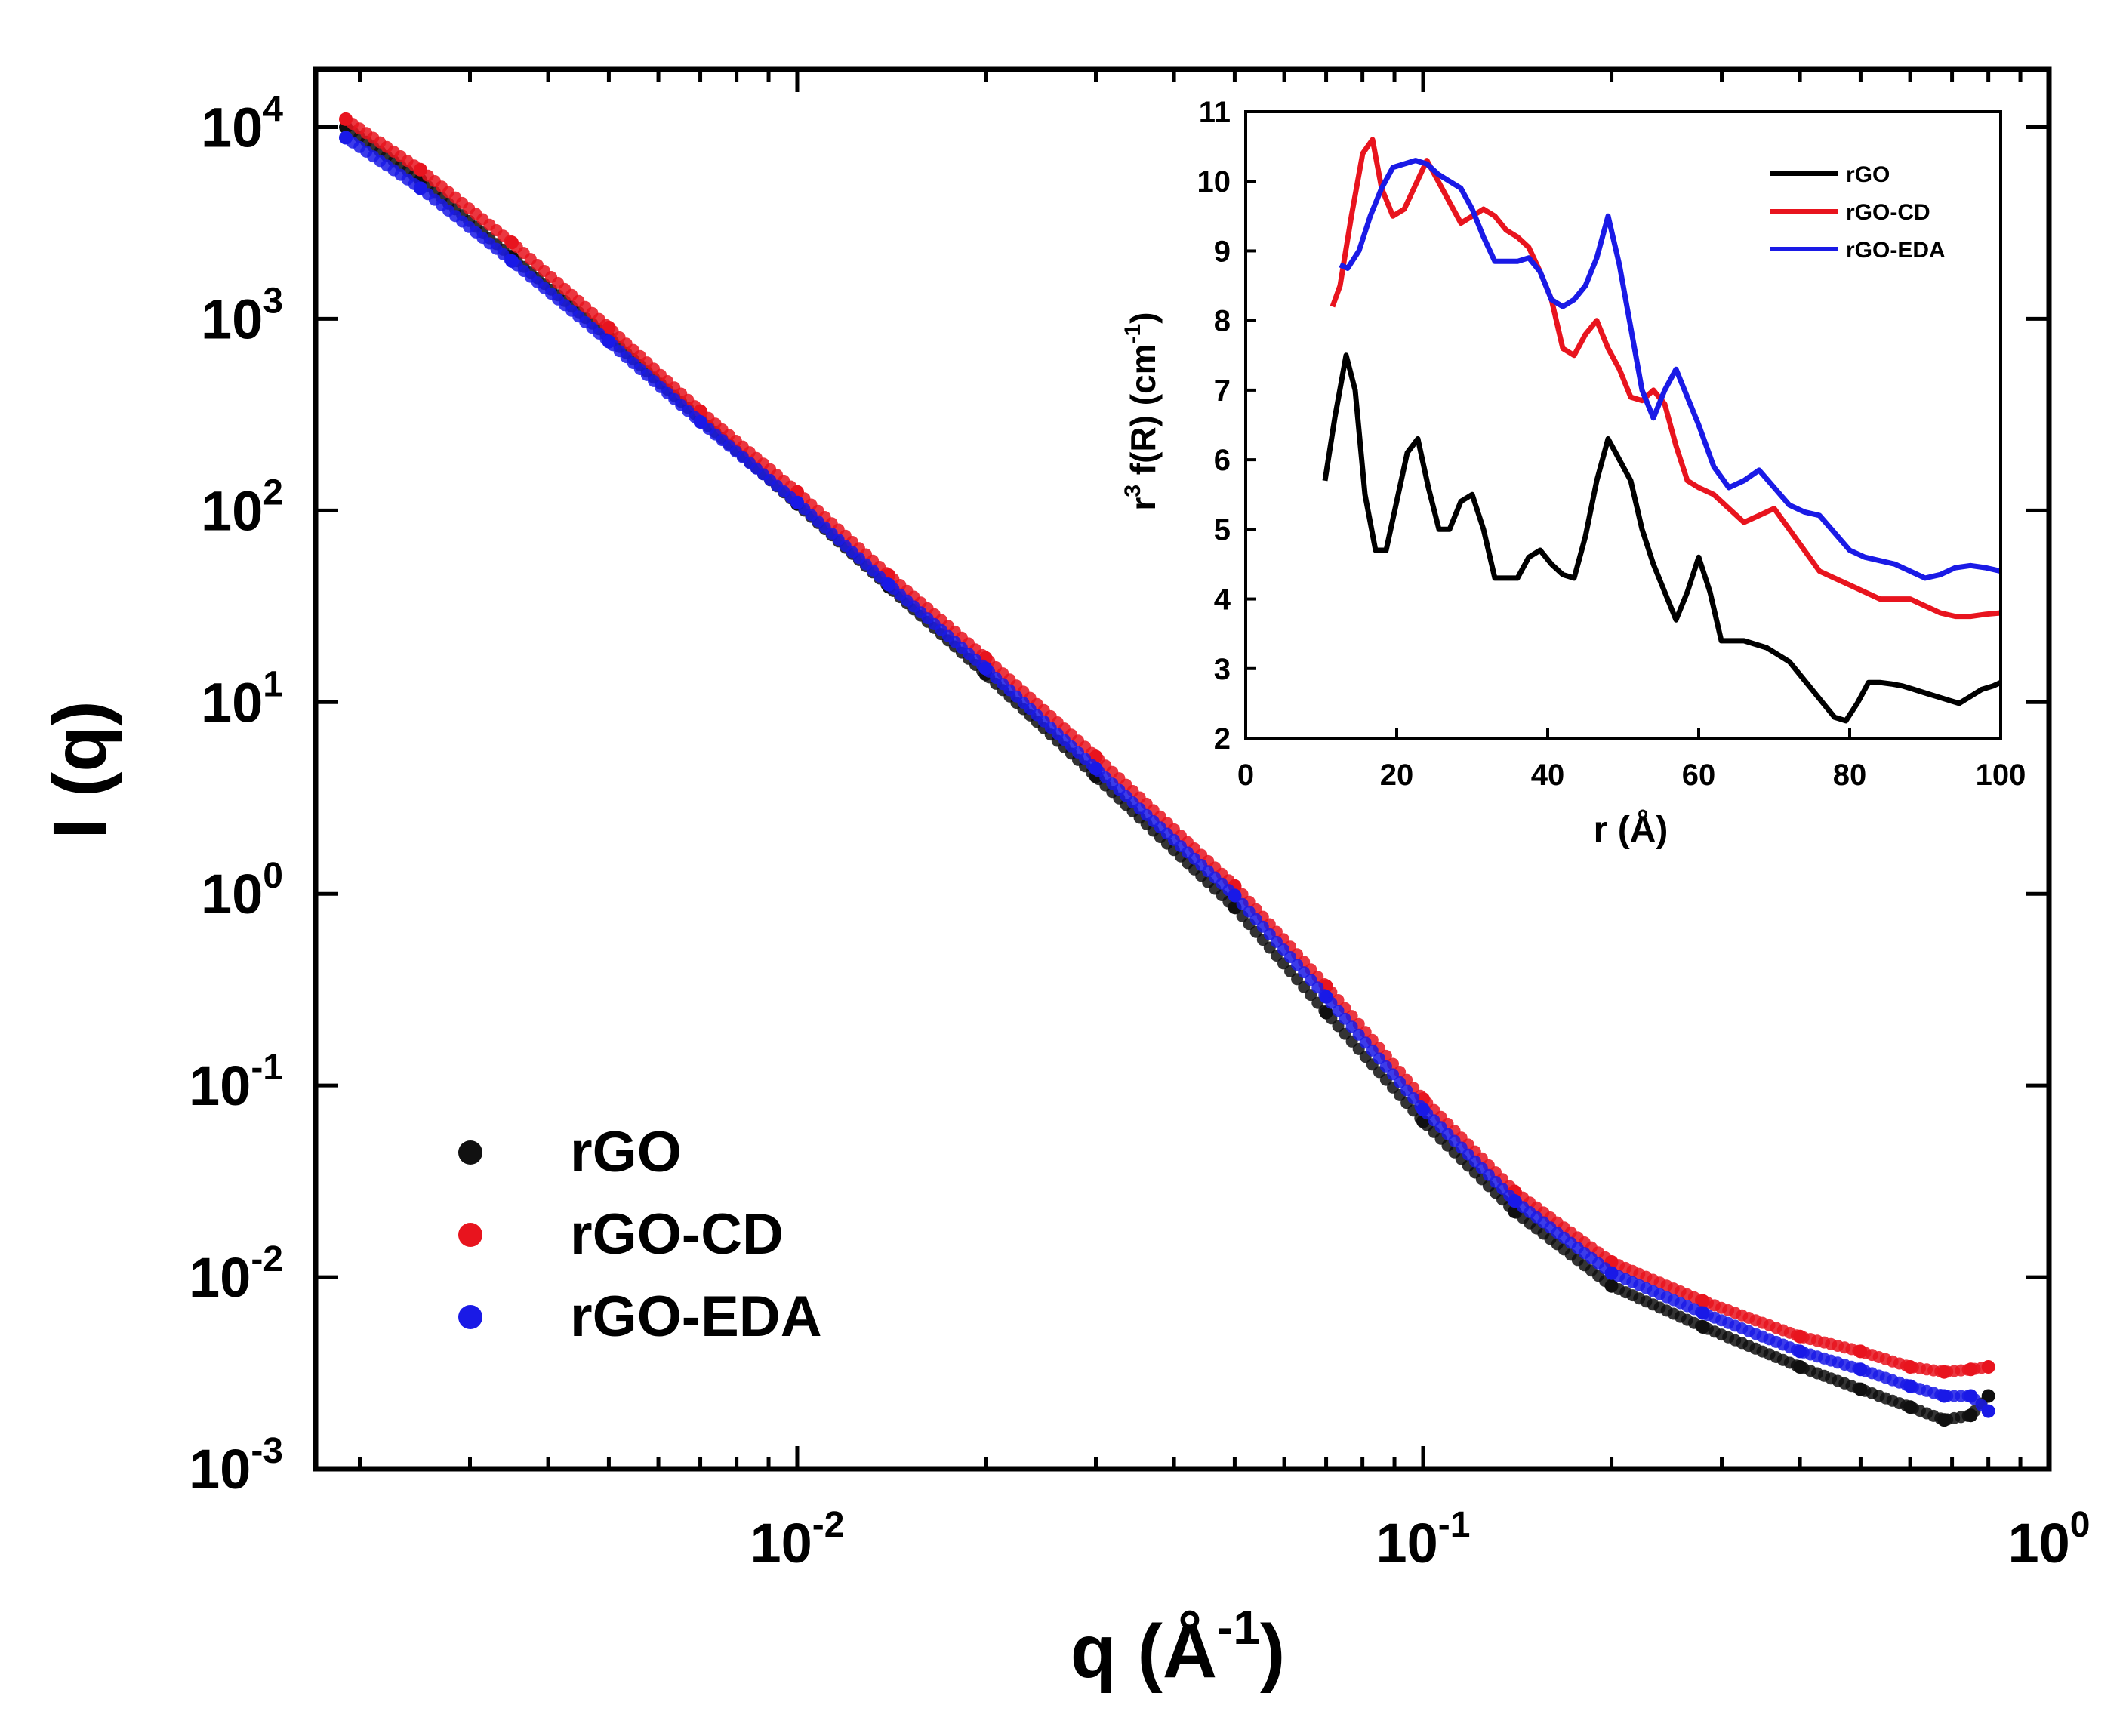 This screenshot has width=2126, height=1736. Describe the element at coordinates (242, 315) in the screenshot. I see `y-tick-label: 10³` at that location.